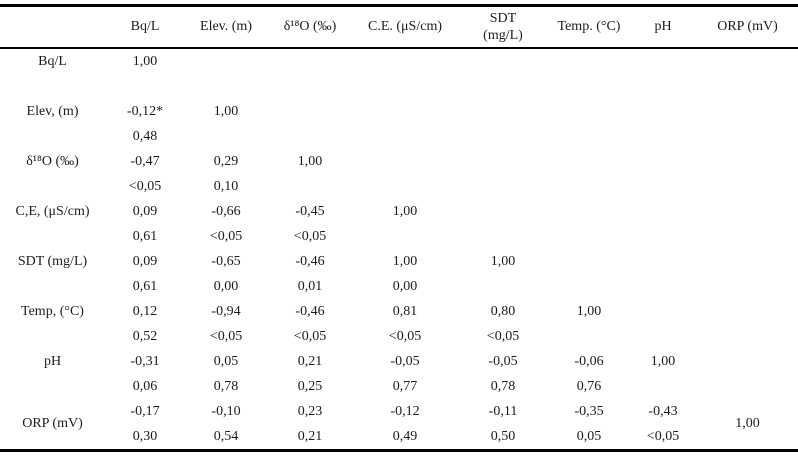  Describe the element at coordinates (589, 386) in the screenshot. I see `p-value: 0,76` at that location.